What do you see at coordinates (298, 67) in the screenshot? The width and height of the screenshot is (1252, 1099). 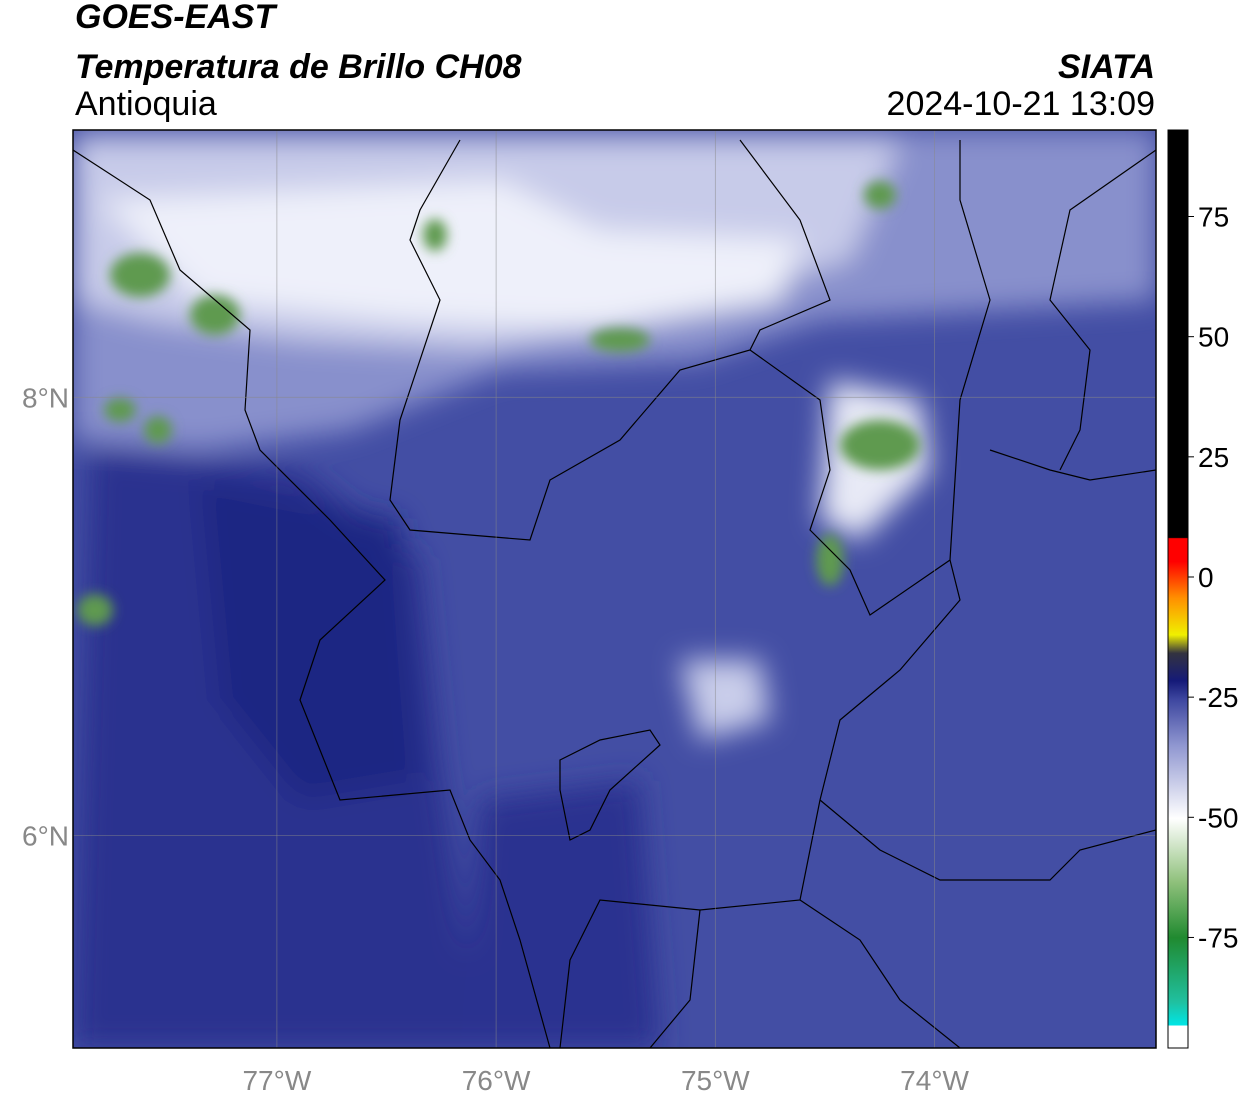 I see `subtitle: Temperatura de Brillo CH08` at bounding box center [298, 67].